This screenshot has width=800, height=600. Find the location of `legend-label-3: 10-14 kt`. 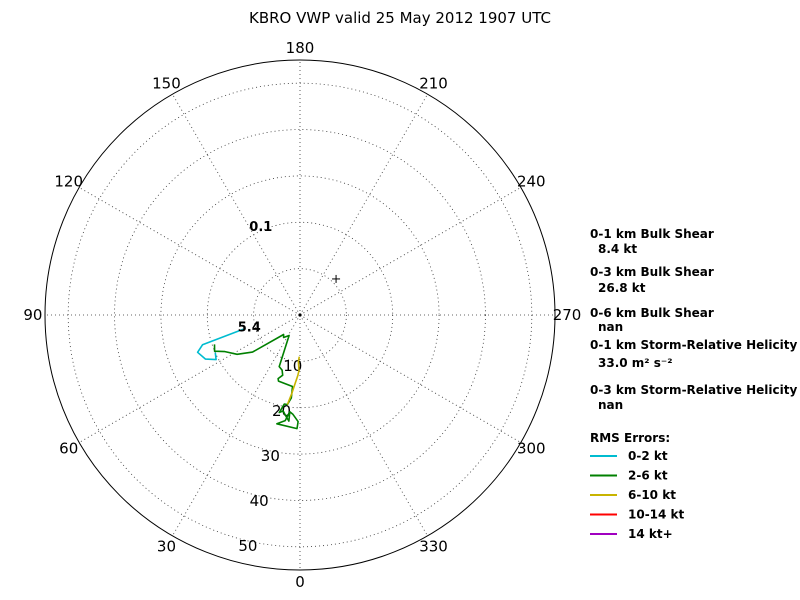

legend-label-3: 10-14 kt is located at coordinates (656, 515).